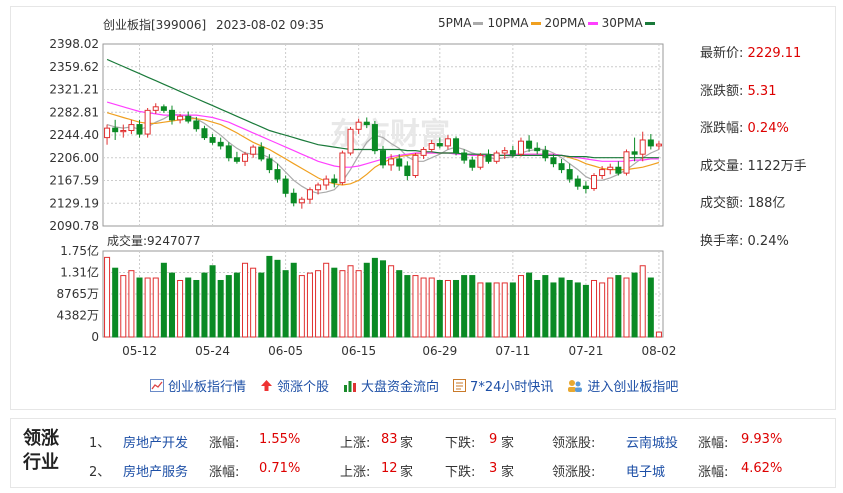  I want to click on link-capital-flow: 大盘资金流向, so click(391, 385).